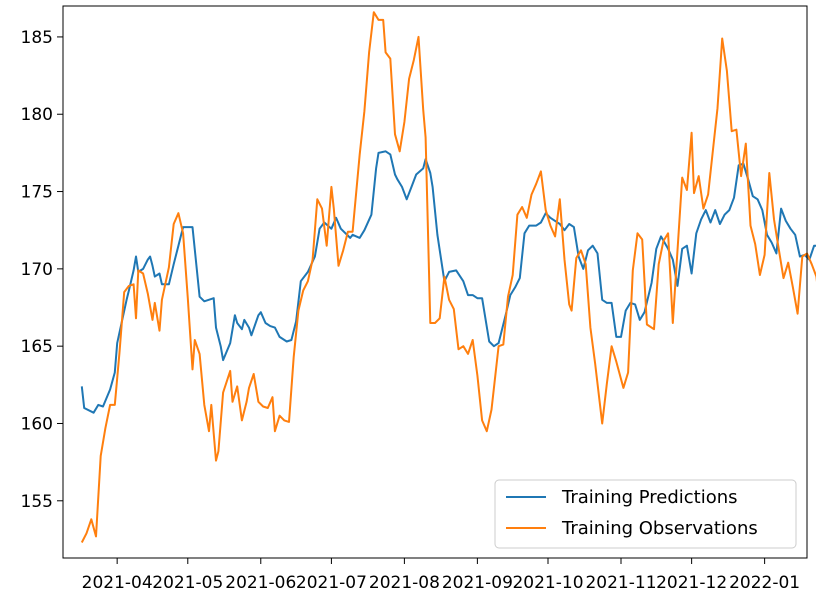 This screenshot has height=602, width=816. I want to click on x-tick-label: 2021-07, so click(331, 583).